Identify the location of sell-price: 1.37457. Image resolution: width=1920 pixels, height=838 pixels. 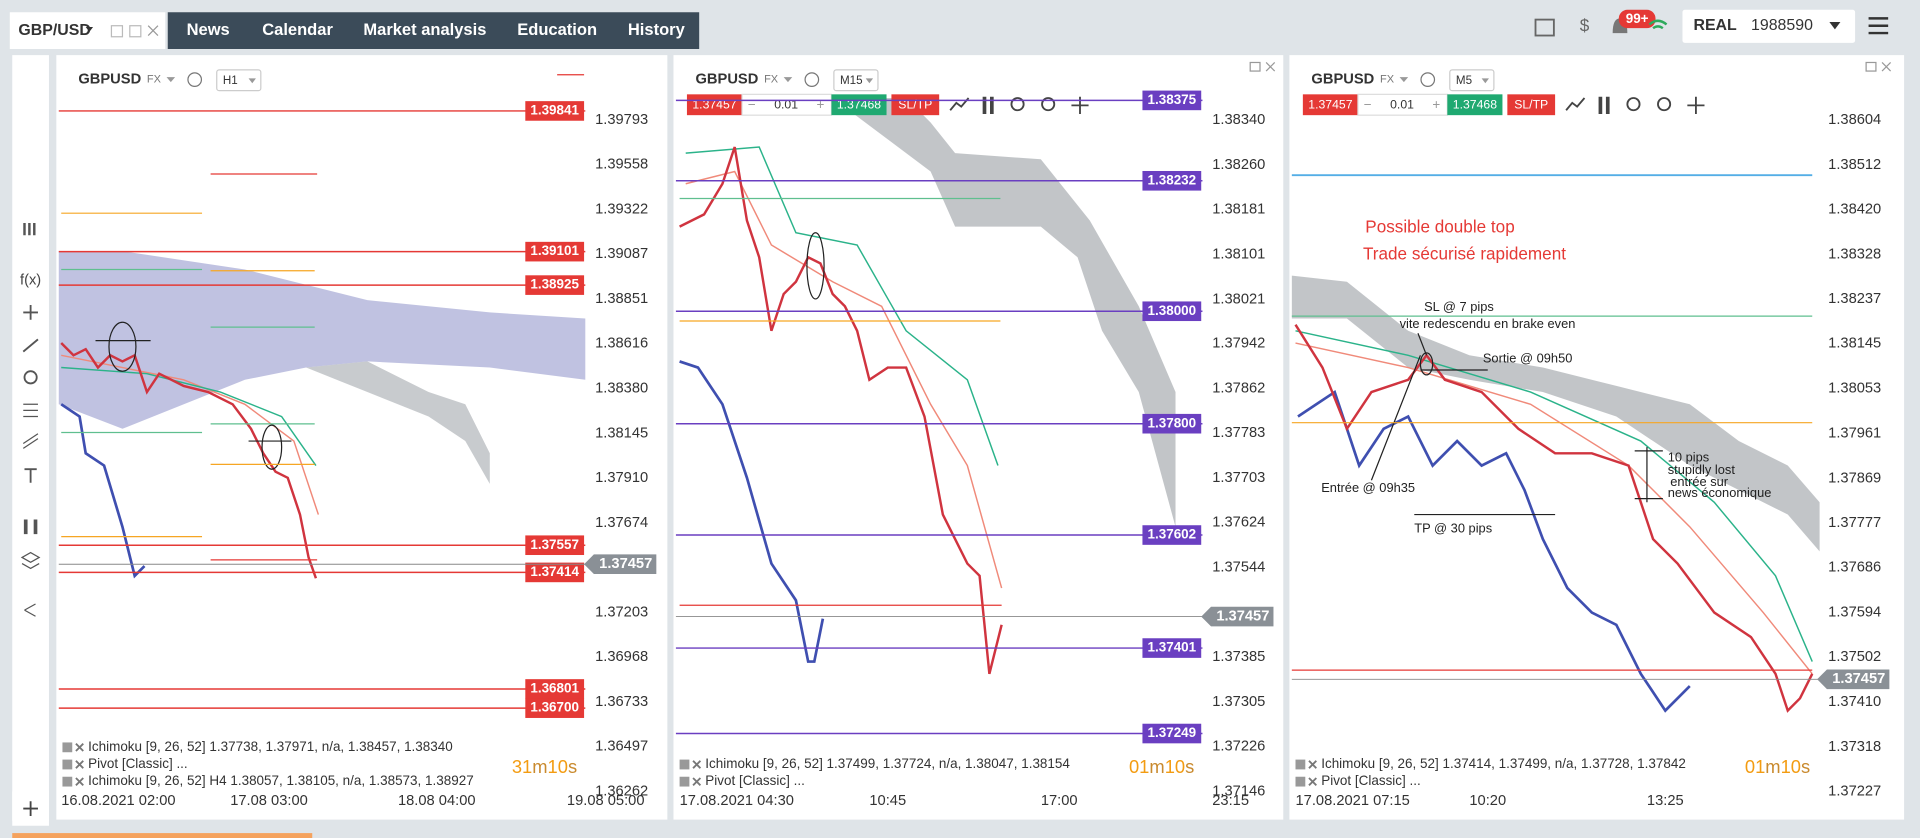
(1330, 105).